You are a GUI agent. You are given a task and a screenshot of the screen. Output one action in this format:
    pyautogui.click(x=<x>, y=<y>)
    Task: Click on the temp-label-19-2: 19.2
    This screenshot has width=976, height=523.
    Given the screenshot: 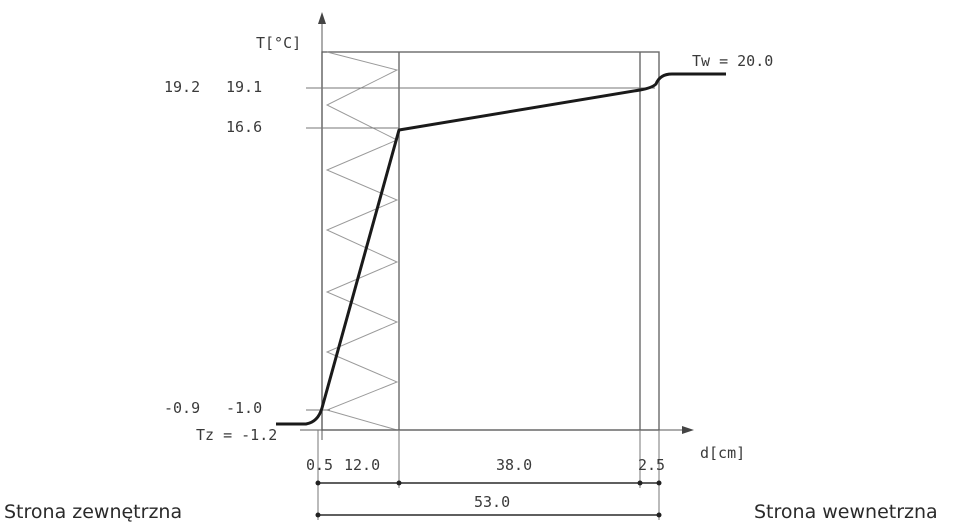 What is the action you would take?
    pyautogui.click(x=182, y=87)
    